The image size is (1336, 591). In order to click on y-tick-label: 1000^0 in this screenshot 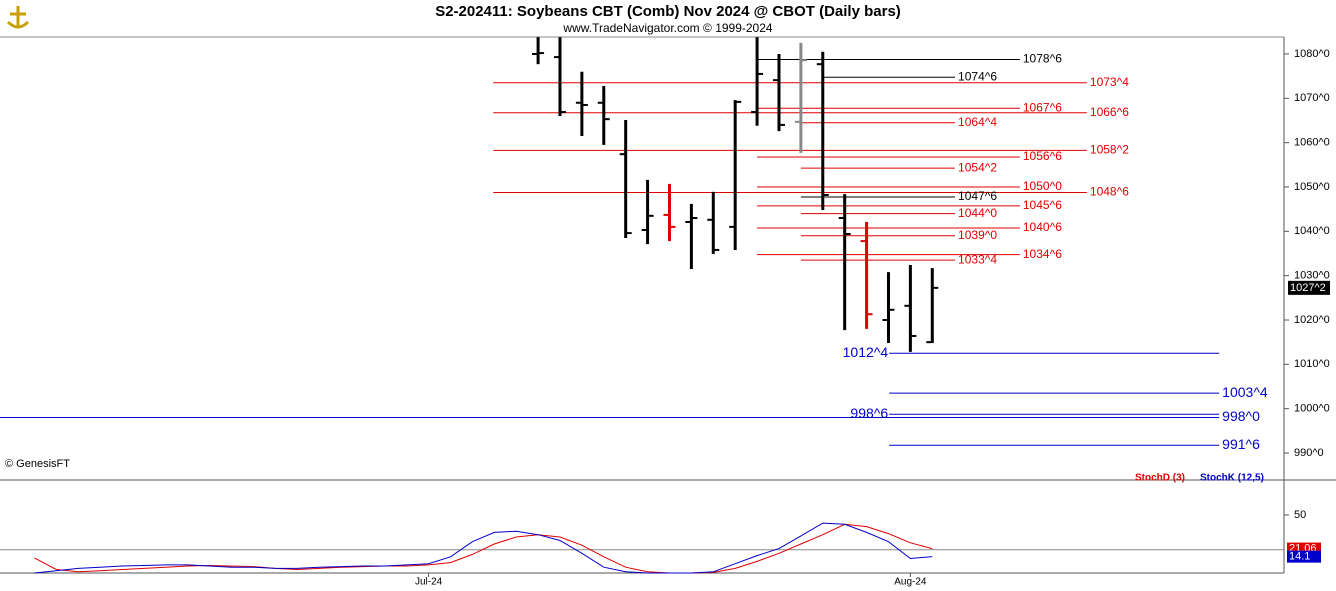, I will do `click(1312, 409)`.